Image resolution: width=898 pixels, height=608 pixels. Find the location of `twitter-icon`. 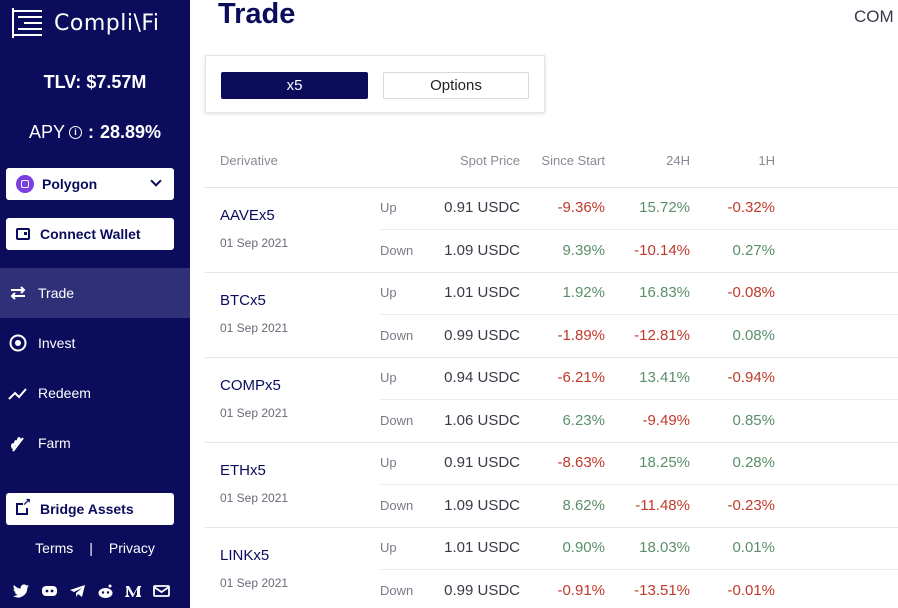

twitter-icon is located at coordinates (21, 591).